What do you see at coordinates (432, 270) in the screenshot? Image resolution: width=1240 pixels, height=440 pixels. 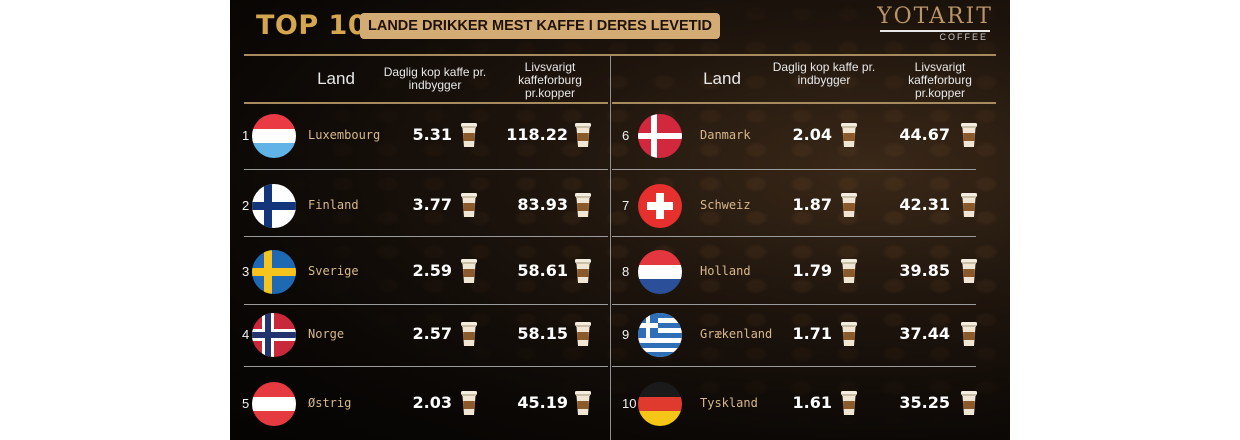 I see `daily-value: 2.59` at bounding box center [432, 270].